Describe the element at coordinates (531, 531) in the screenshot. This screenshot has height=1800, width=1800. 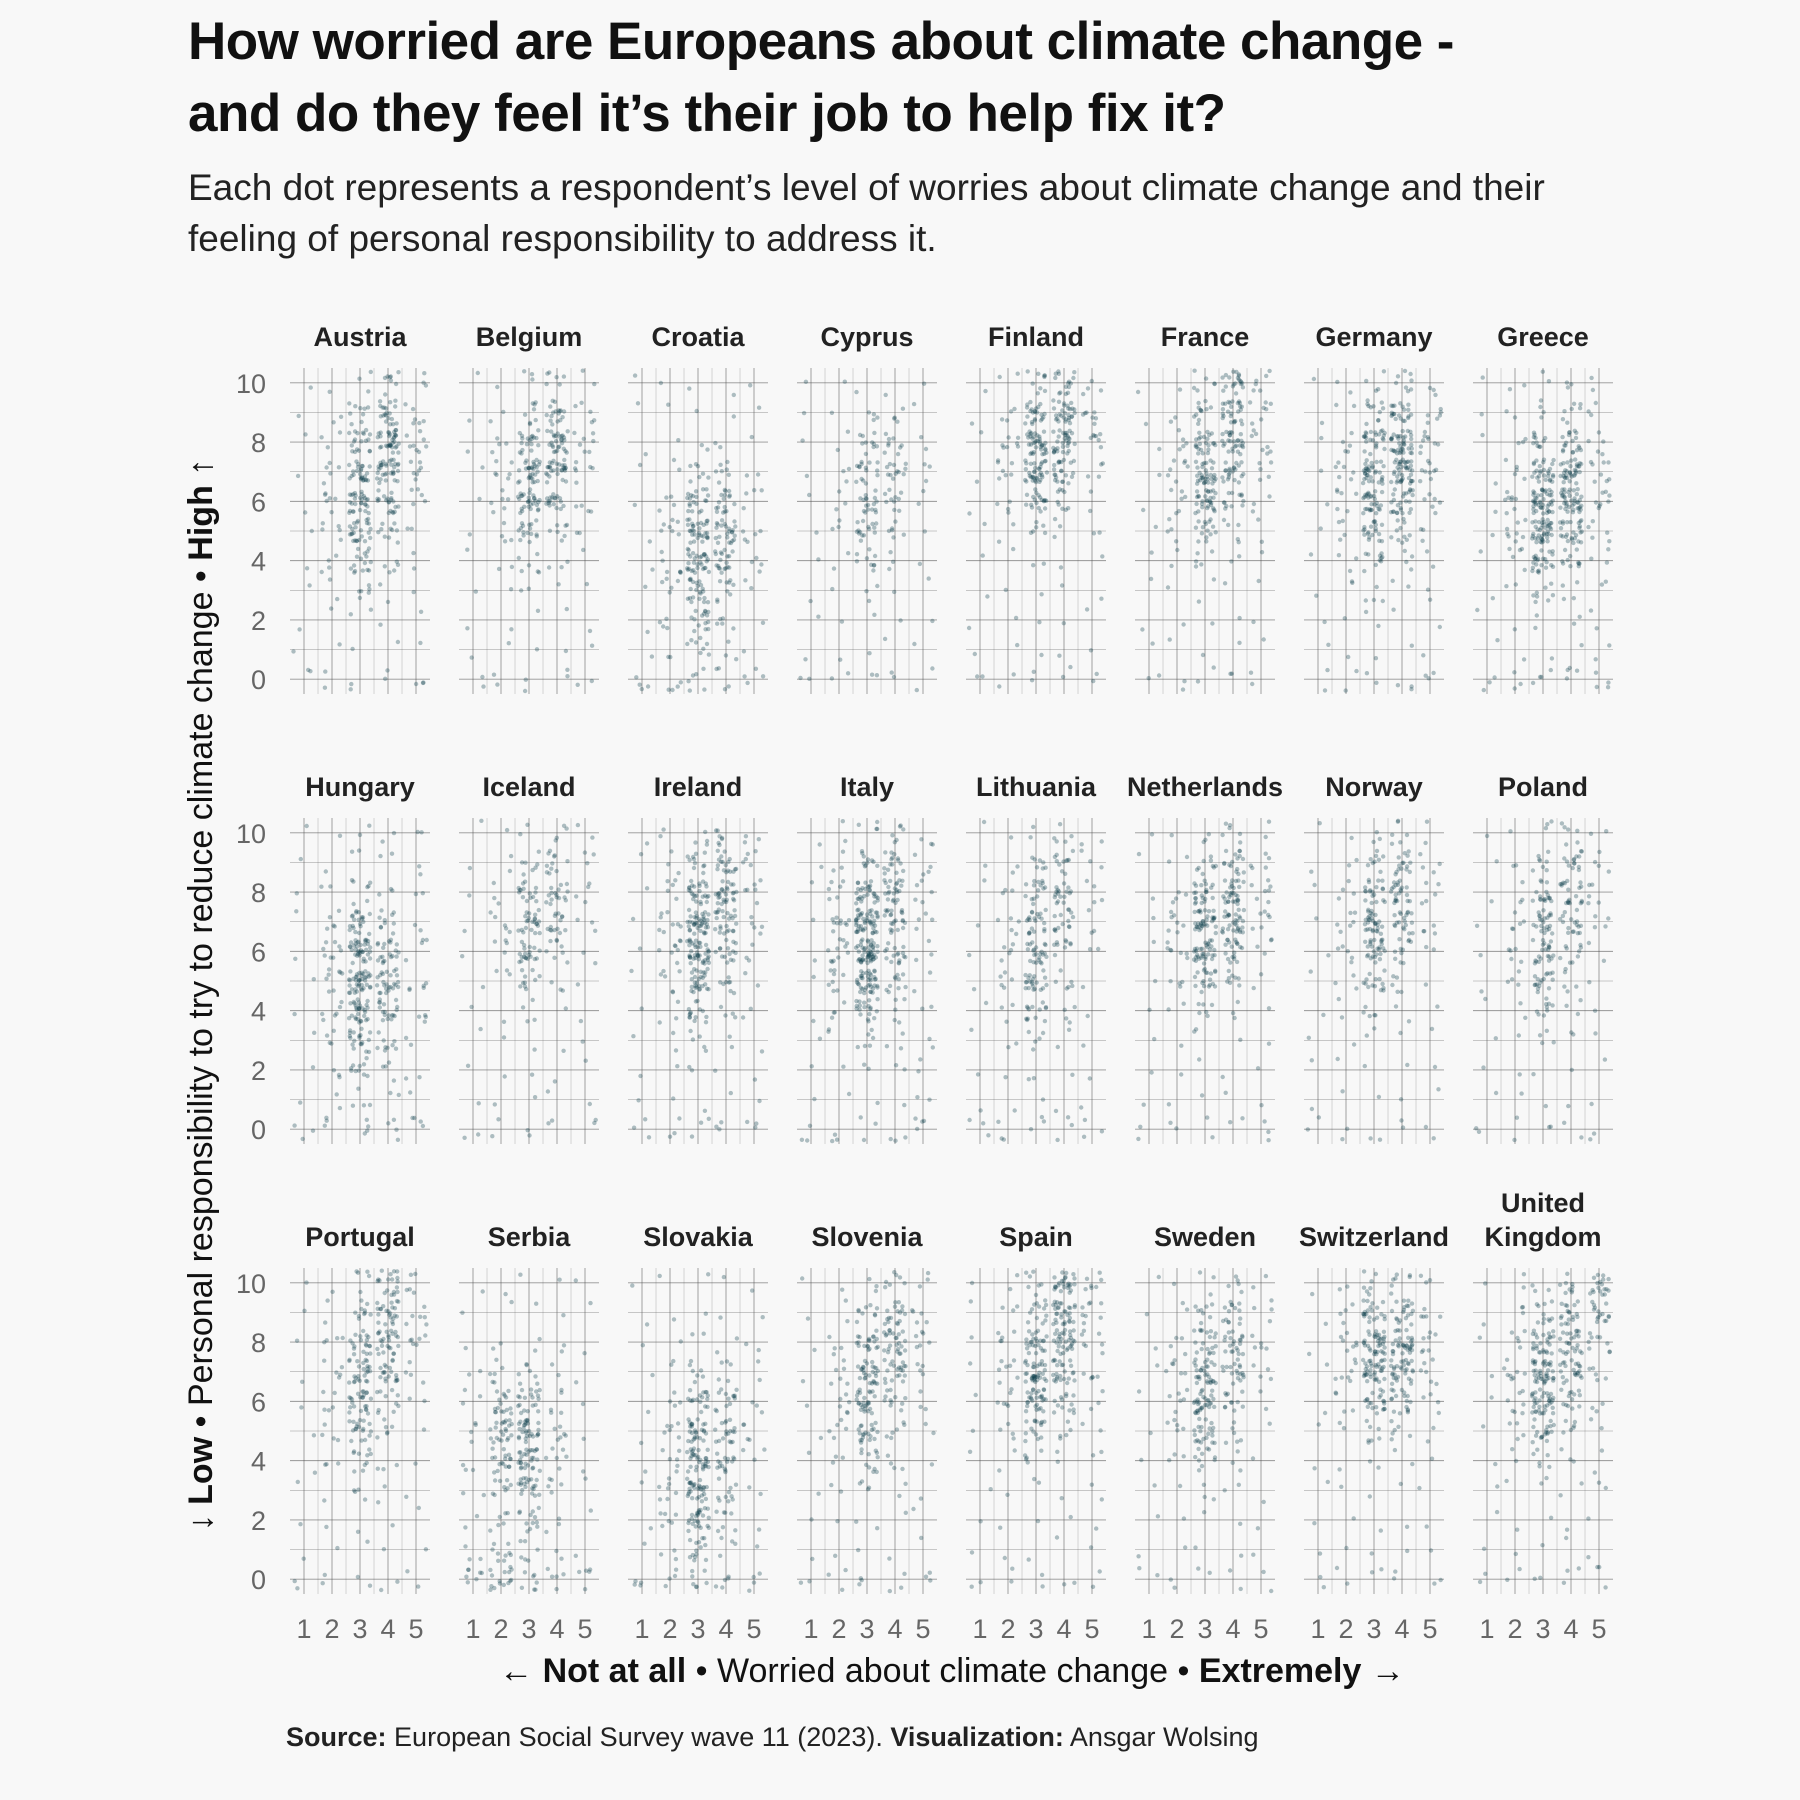
I see `dot-layer` at that location.